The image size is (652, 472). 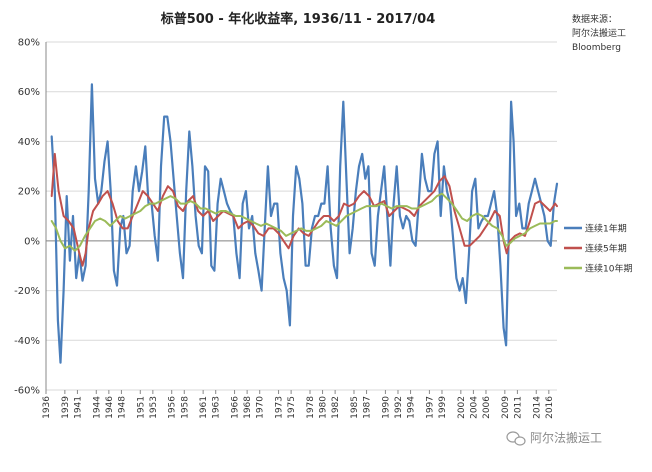 What do you see at coordinates (217, 407) in the screenshot?
I see `x-tick-label: 1963` at bounding box center [217, 407].